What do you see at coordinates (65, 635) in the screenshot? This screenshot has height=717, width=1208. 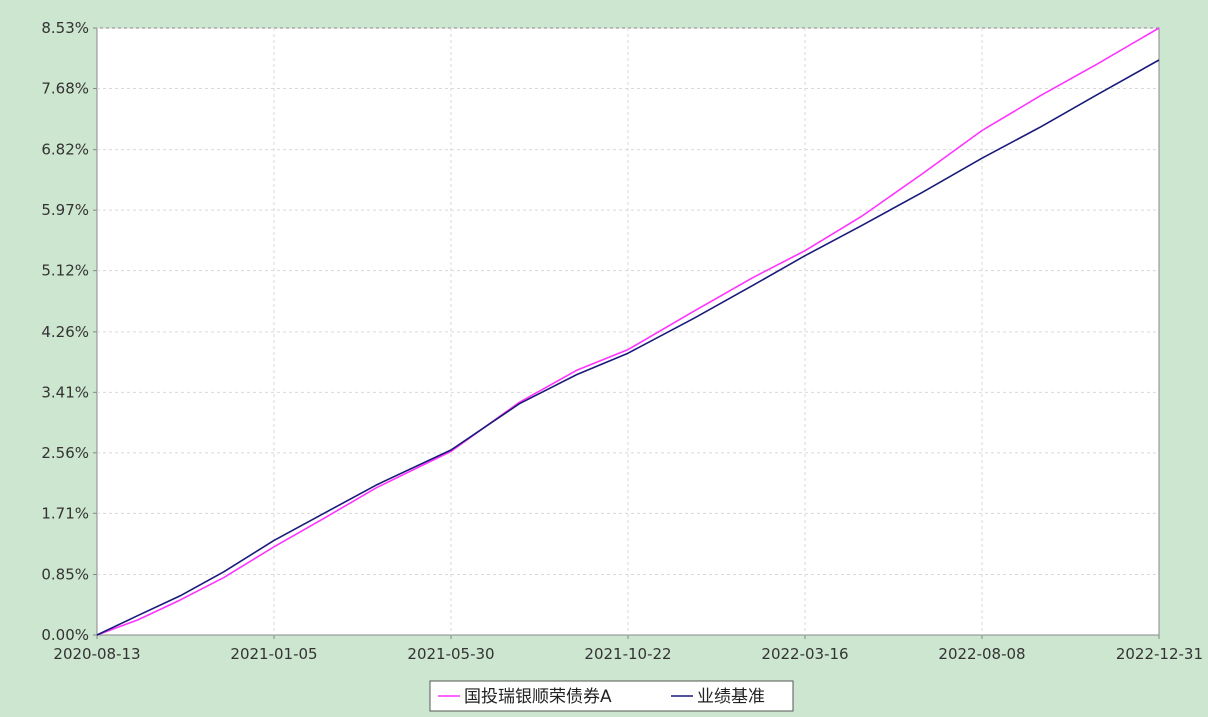 I see `y-tick-label: 0.00%` at bounding box center [65, 635].